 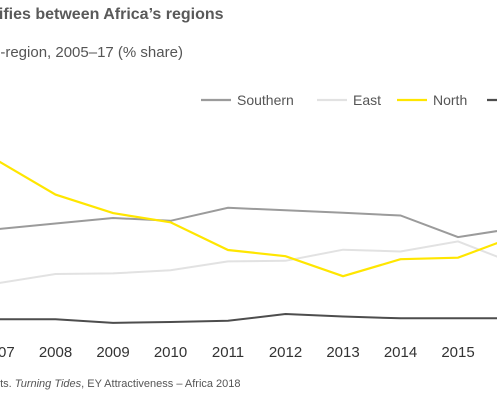 What do you see at coordinates (400, 352) in the screenshot?
I see `x-tick-label: 2014` at bounding box center [400, 352].